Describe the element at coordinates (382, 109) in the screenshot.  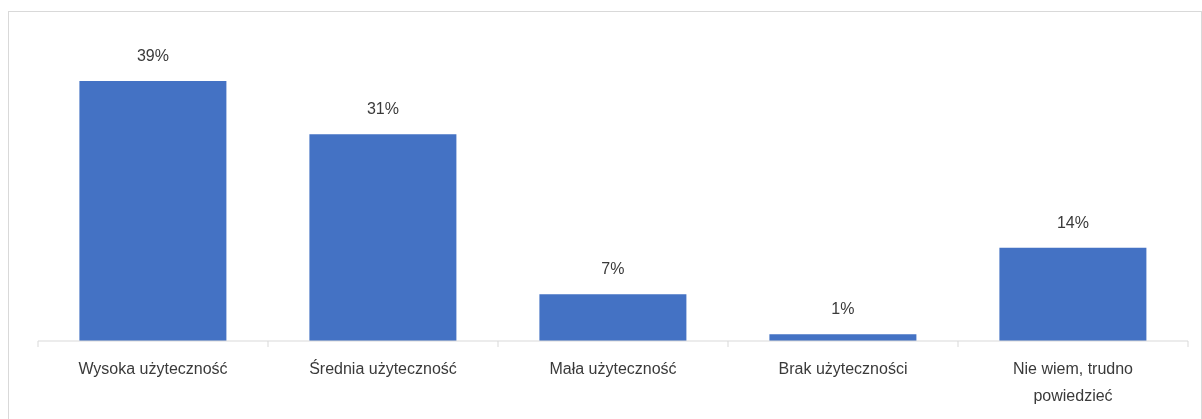
I see `data-label: 31%` at that location.